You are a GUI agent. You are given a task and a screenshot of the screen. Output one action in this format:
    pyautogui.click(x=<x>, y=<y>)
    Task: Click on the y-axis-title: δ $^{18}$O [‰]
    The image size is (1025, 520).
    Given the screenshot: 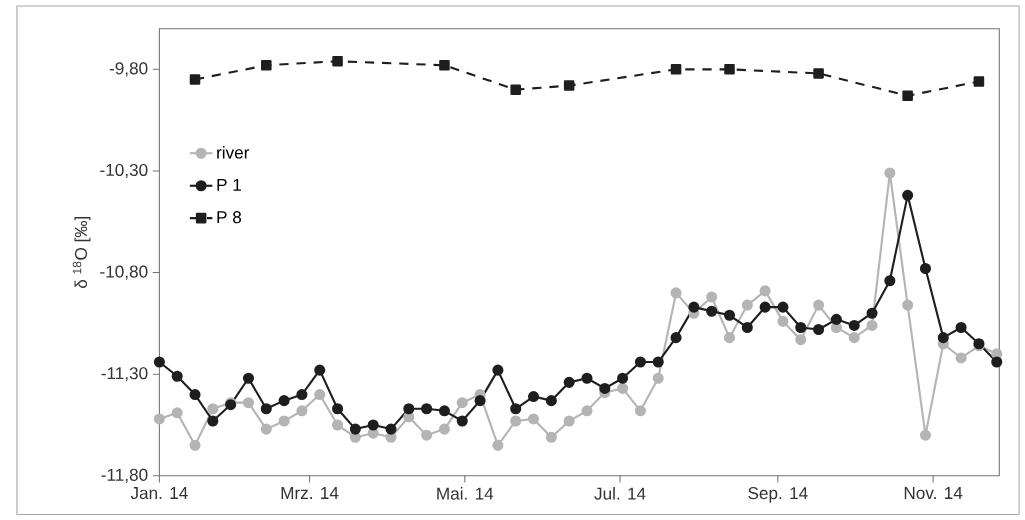 What is the action you would take?
    pyautogui.click(x=81, y=252)
    